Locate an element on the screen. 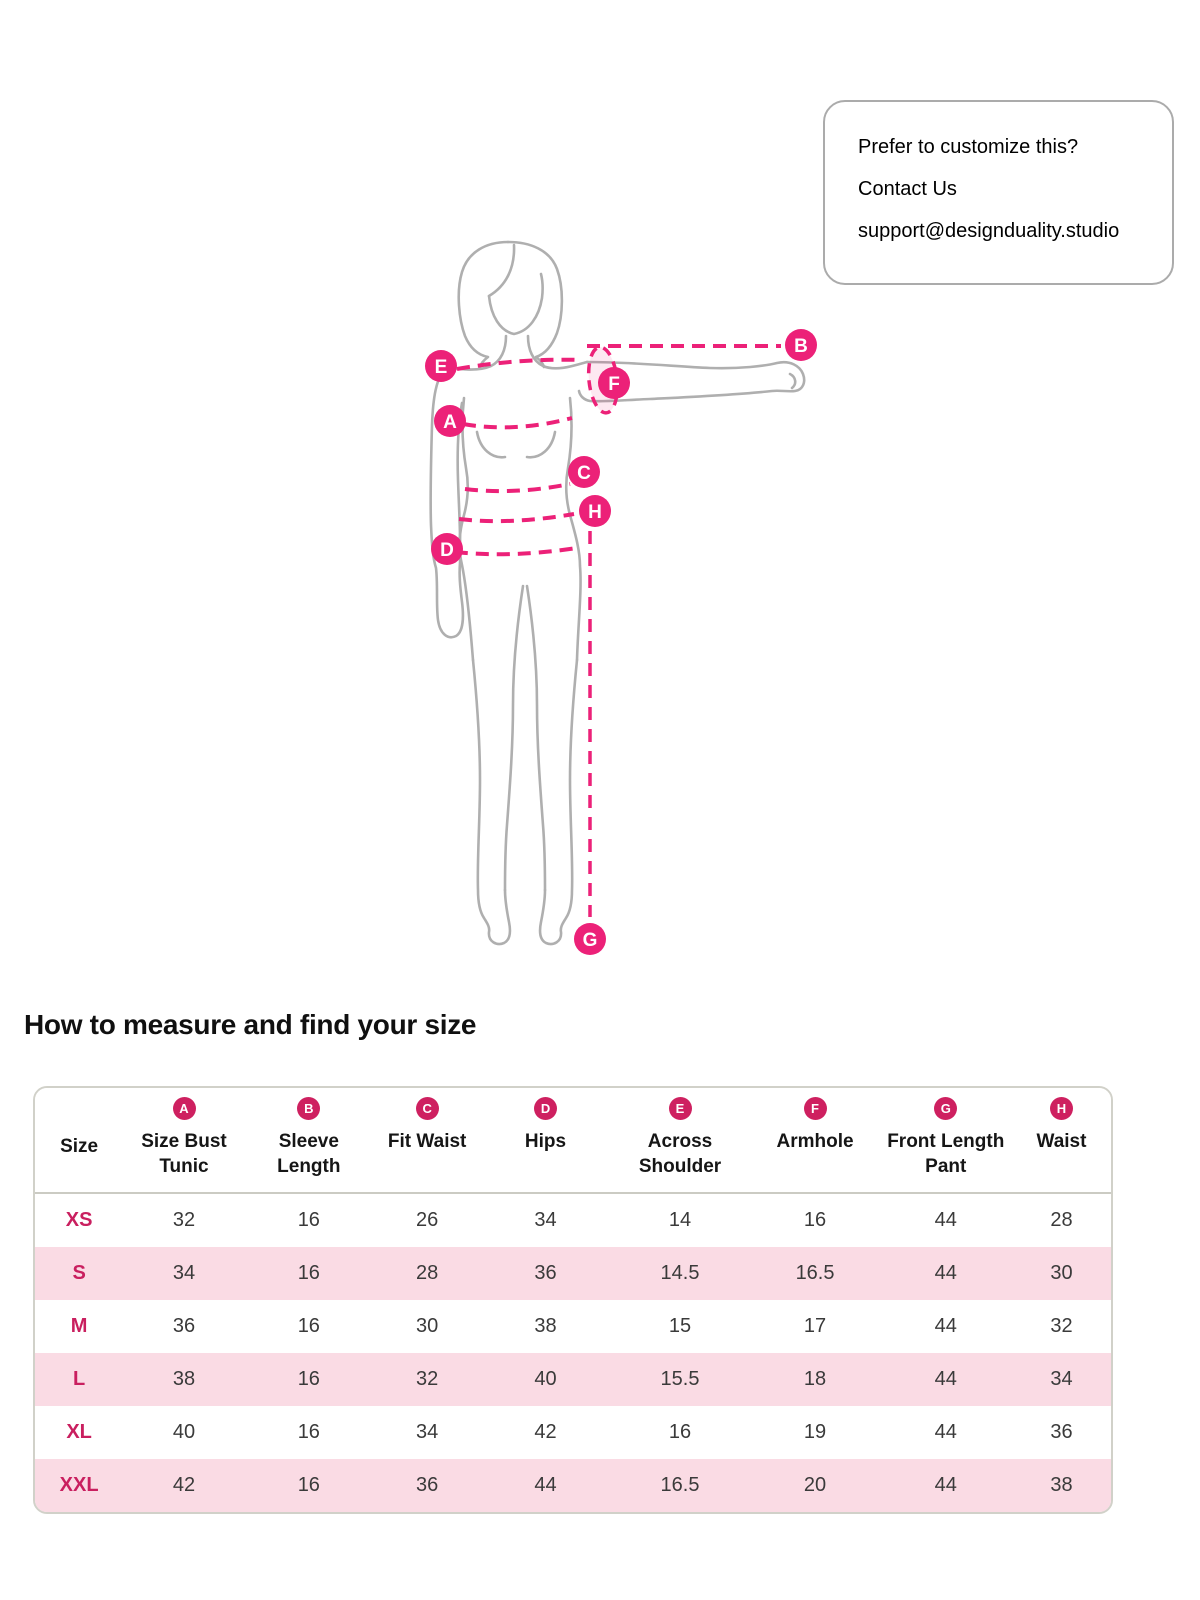 The height and width of the screenshot is (1600, 1200). cell-value: 18 is located at coordinates (815, 1379).